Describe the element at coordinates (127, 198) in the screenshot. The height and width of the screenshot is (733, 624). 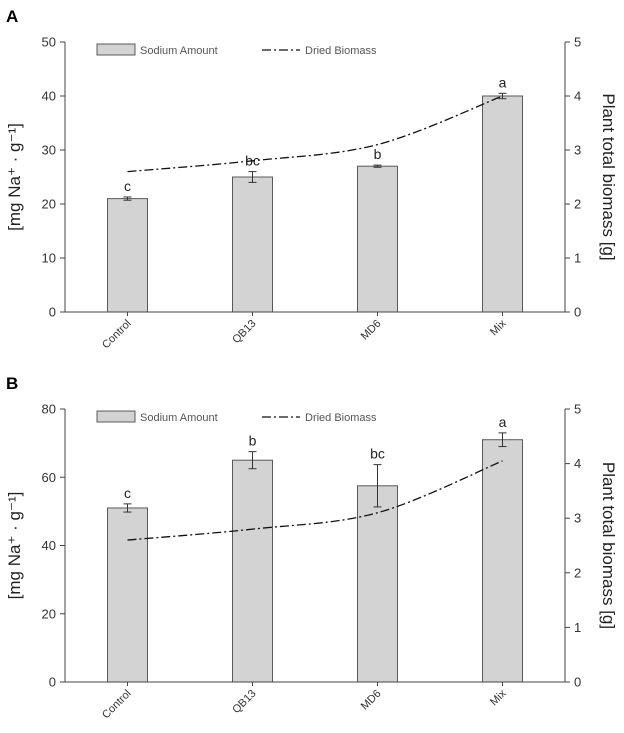
I see `panel-a-errorbar-control` at that location.